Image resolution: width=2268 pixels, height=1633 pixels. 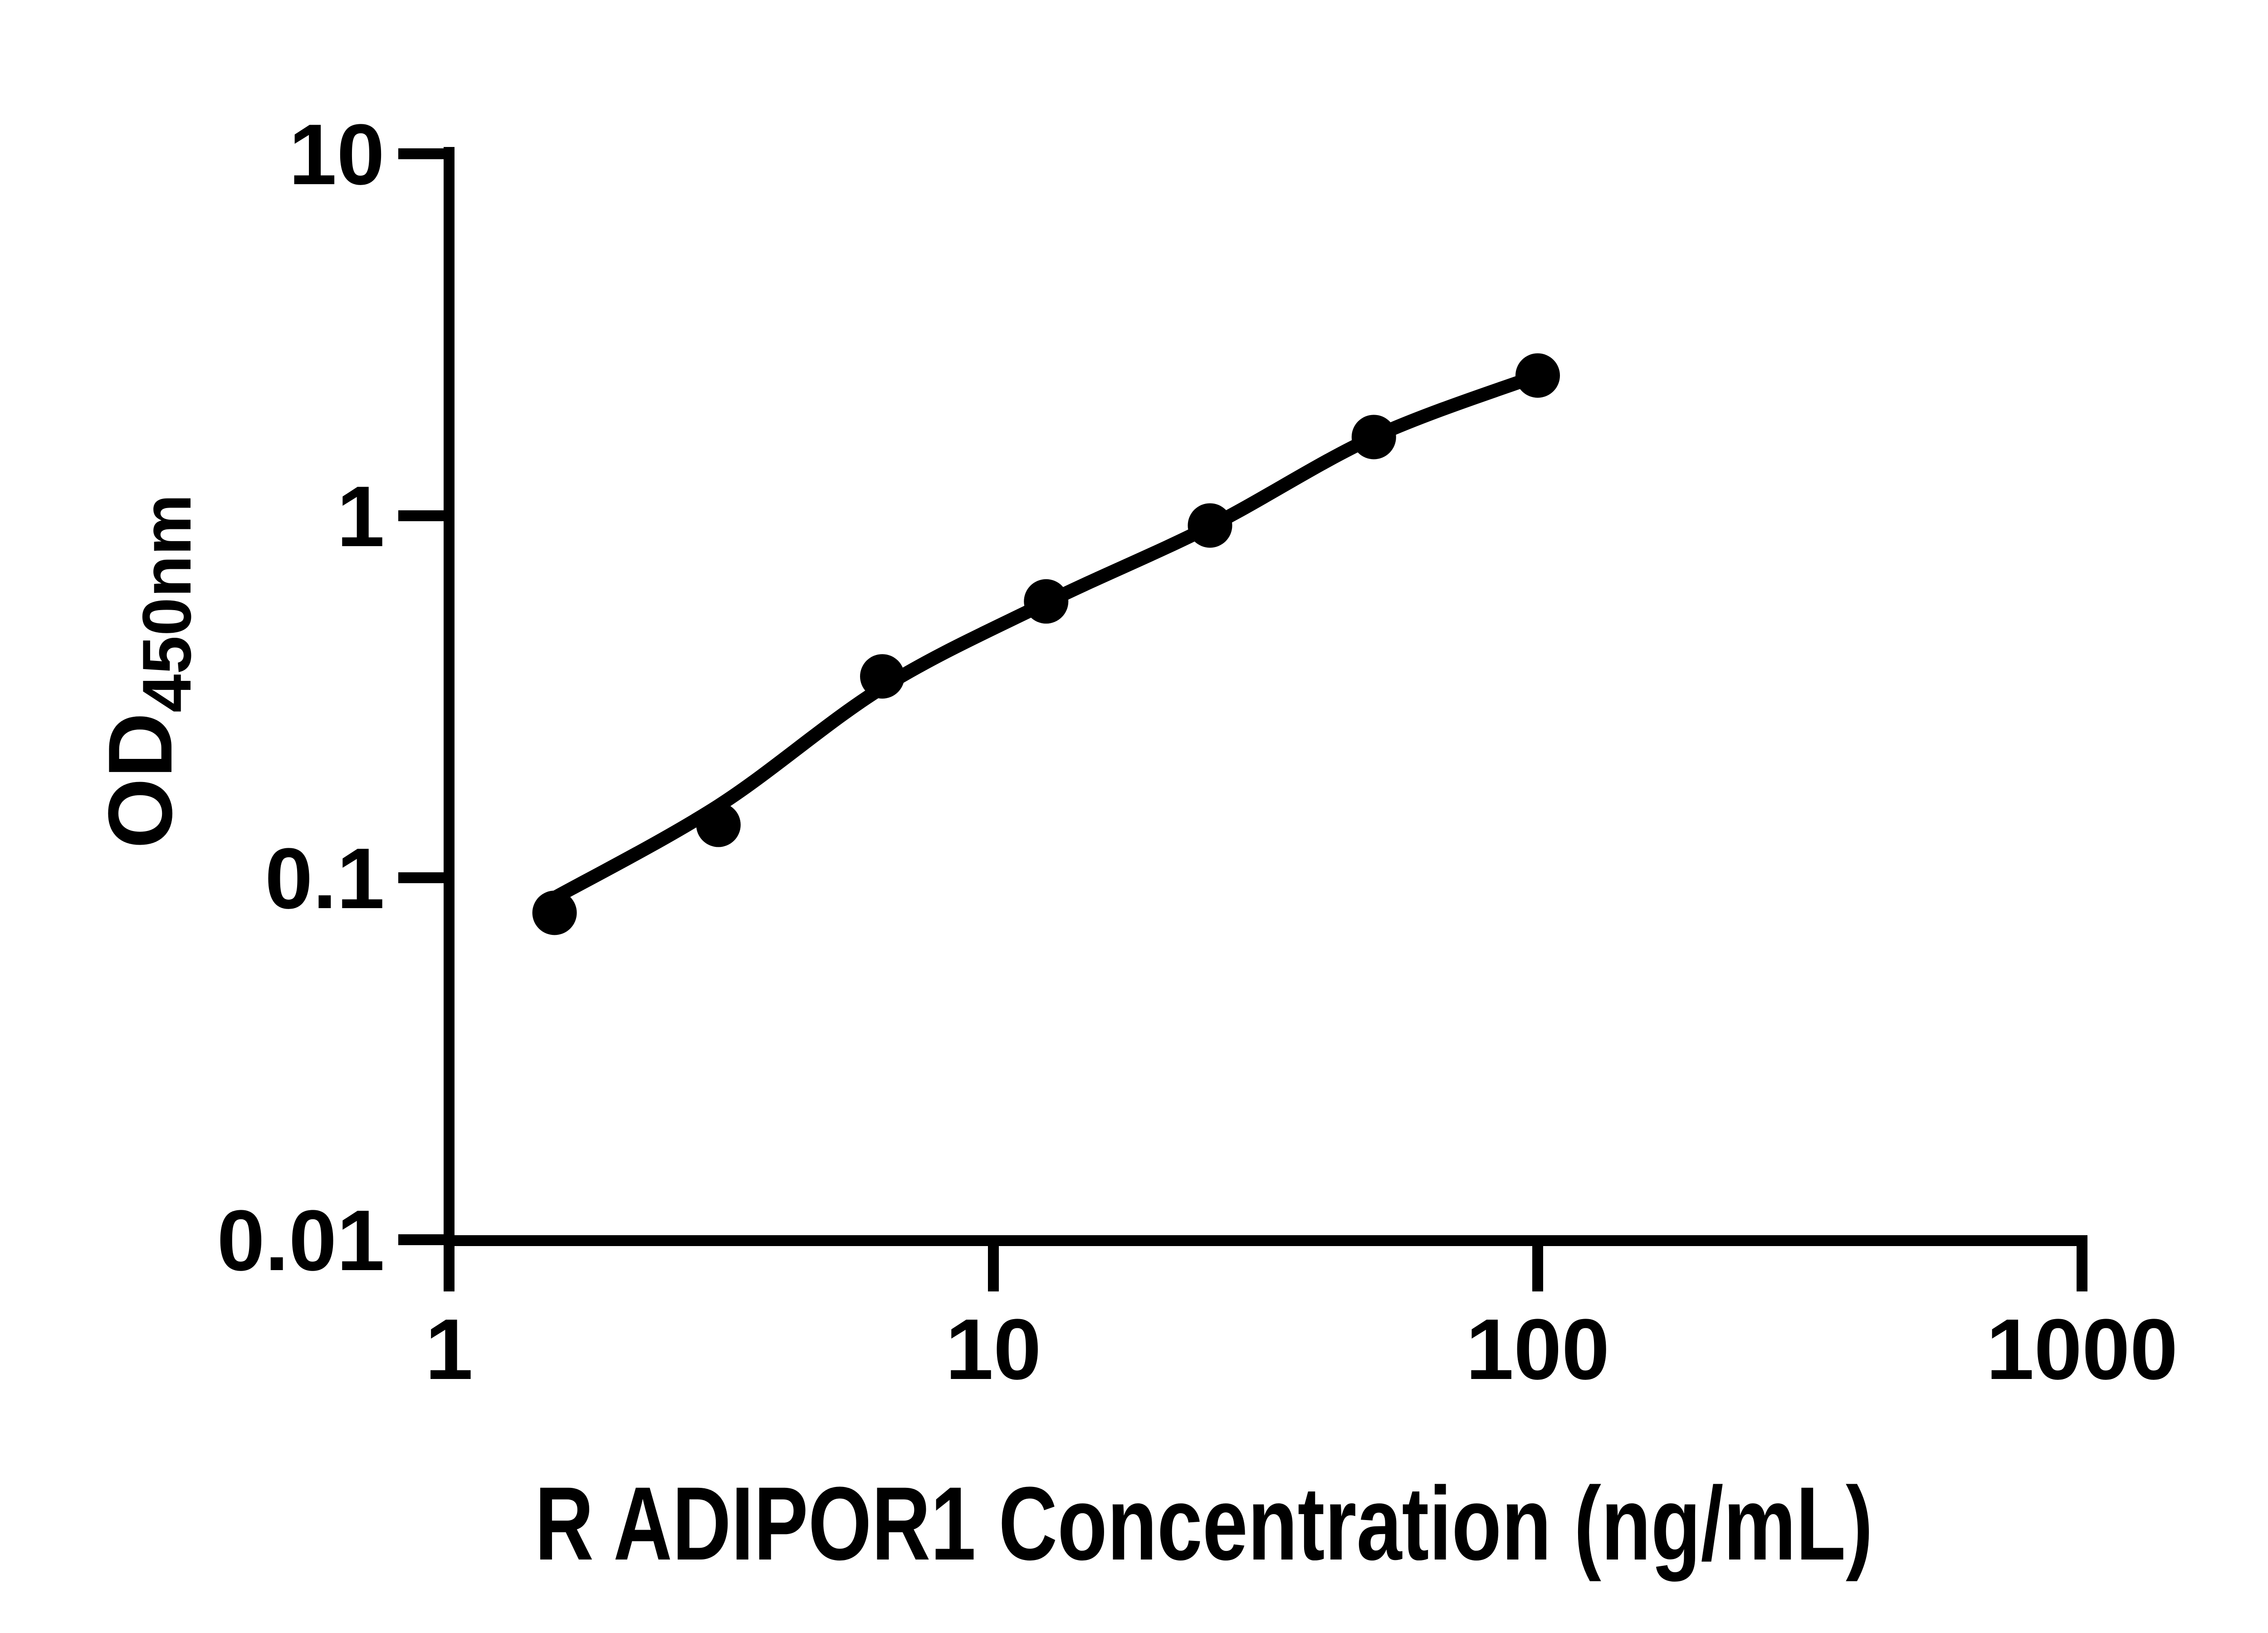 What do you see at coordinates (337, 155) in the screenshot?
I see `y-tick-label: 10` at bounding box center [337, 155].